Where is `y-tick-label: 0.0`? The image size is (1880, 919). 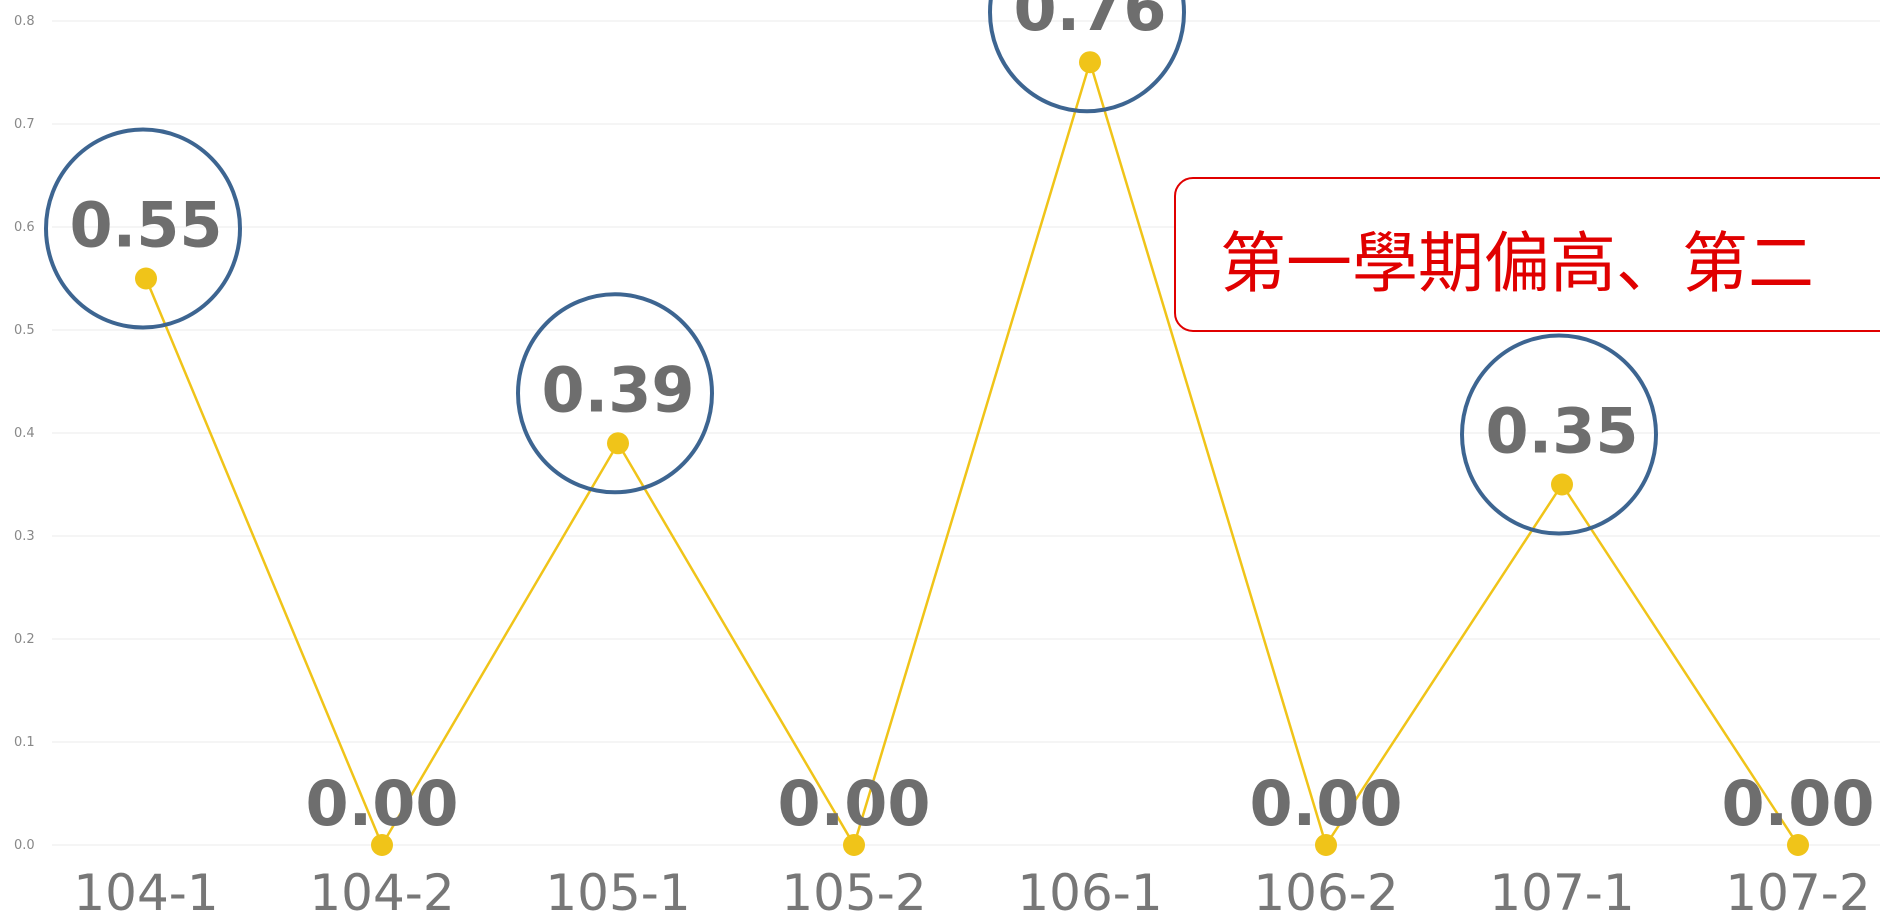
y-tick-label: 0.0 is located at coordinates (24, 845).